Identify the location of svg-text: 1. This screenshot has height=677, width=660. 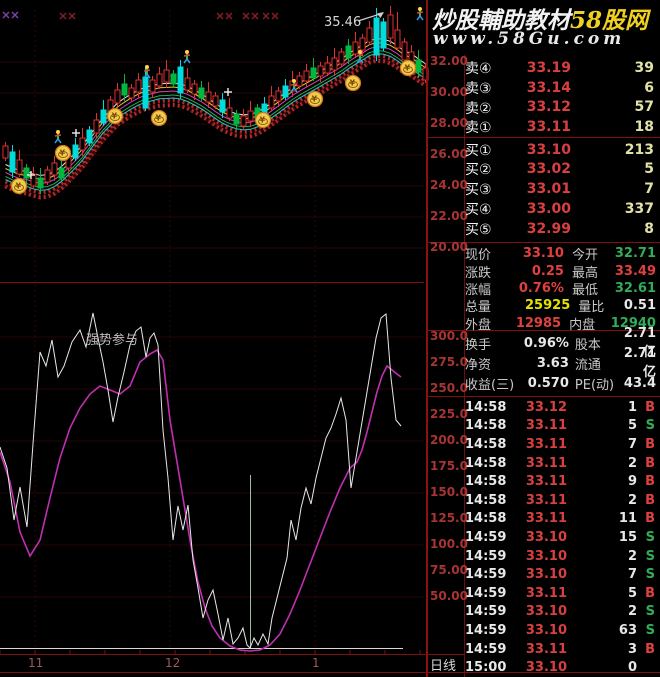
(316, 663).